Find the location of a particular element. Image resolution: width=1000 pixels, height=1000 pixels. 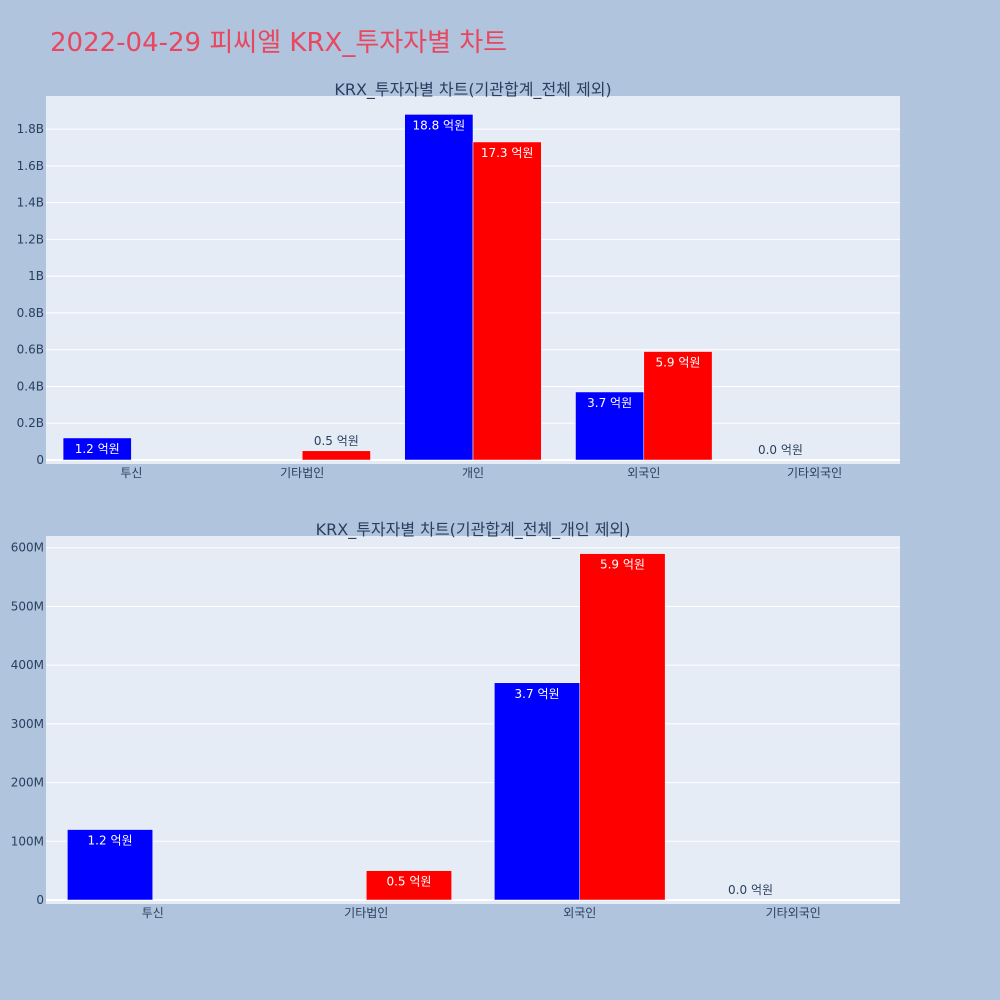

y-tick-label: 0.6B is located at coordinates (30, 350).